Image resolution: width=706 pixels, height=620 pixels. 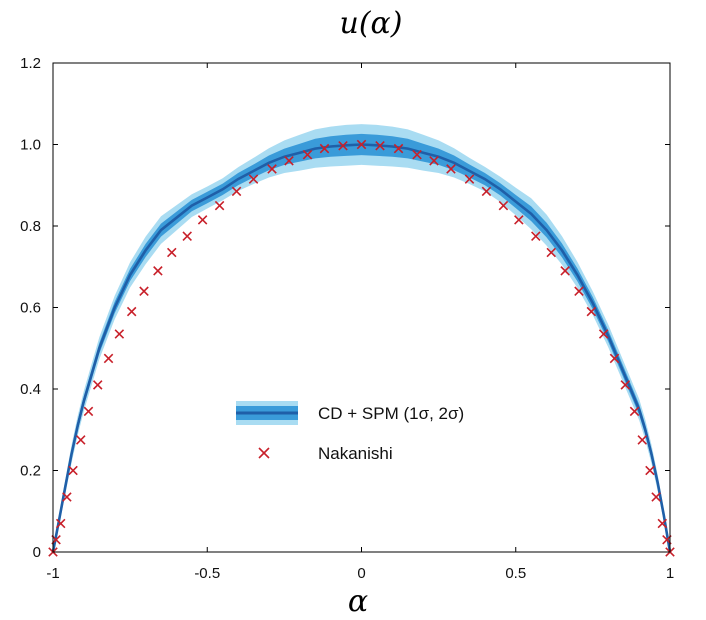 I want to click on chart-title: u(α), so click(x=371, y=23).